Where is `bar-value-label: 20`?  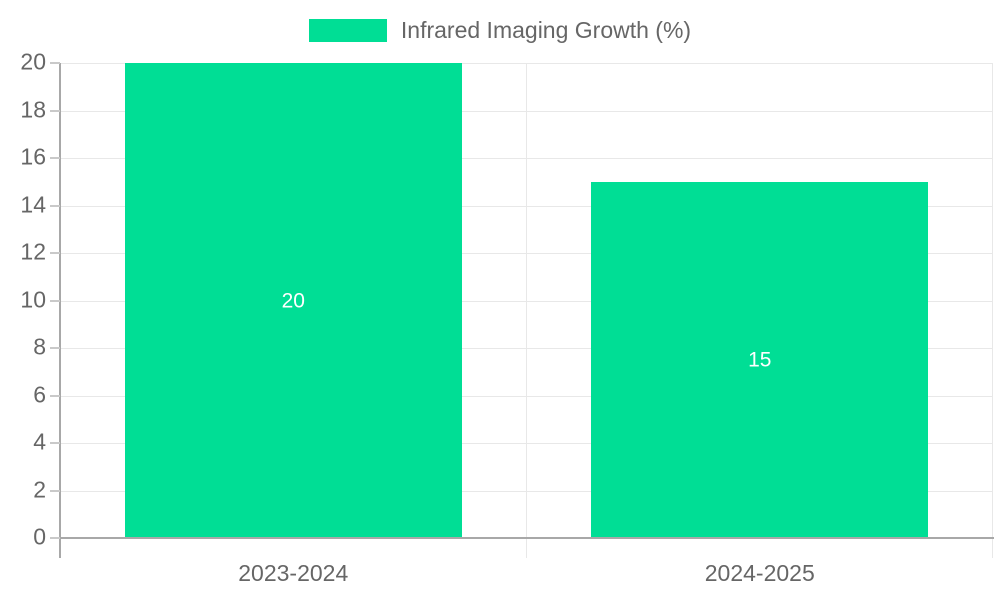 bar-value-label: 20 is located at coordinates (293, 300).